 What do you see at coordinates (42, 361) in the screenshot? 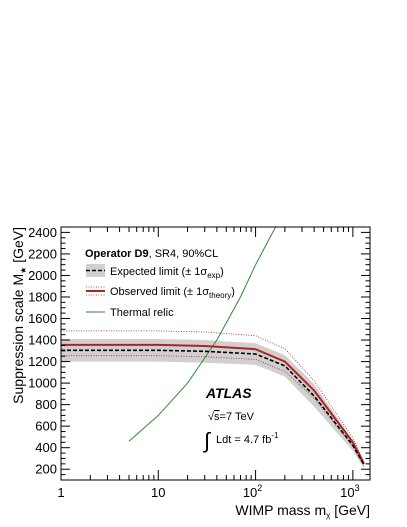
I see `y-tick-label: 1200` at bounding box center [42, 361].